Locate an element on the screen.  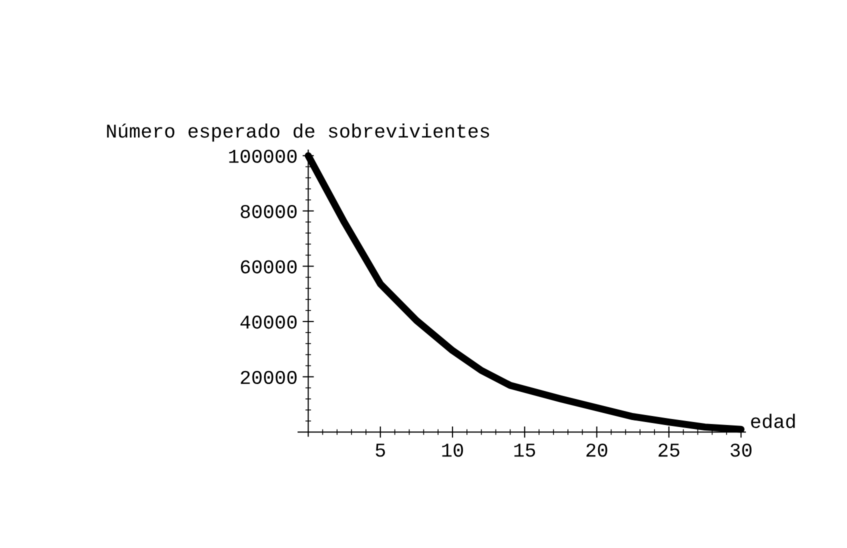
y-tick-label: 80000 is located at coordinates (268, 211).